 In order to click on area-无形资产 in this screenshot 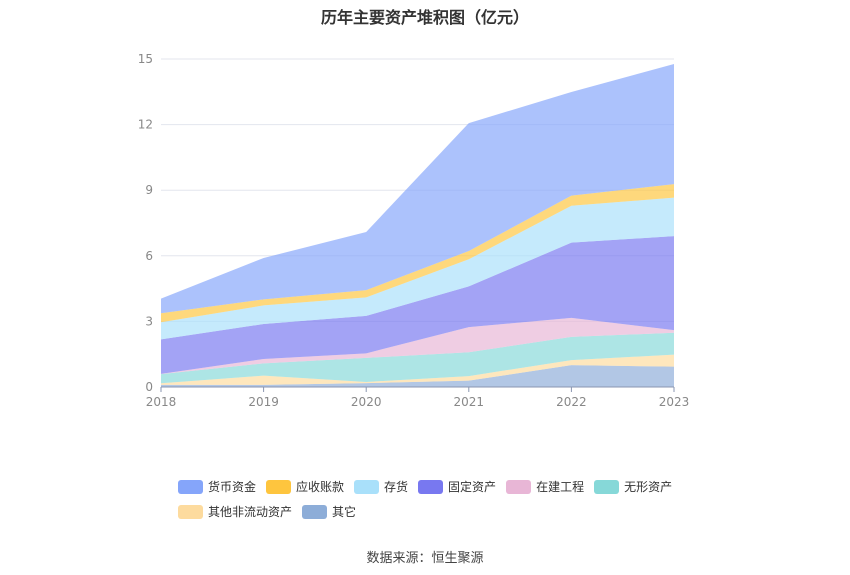, I will do `click(417, 358)`.